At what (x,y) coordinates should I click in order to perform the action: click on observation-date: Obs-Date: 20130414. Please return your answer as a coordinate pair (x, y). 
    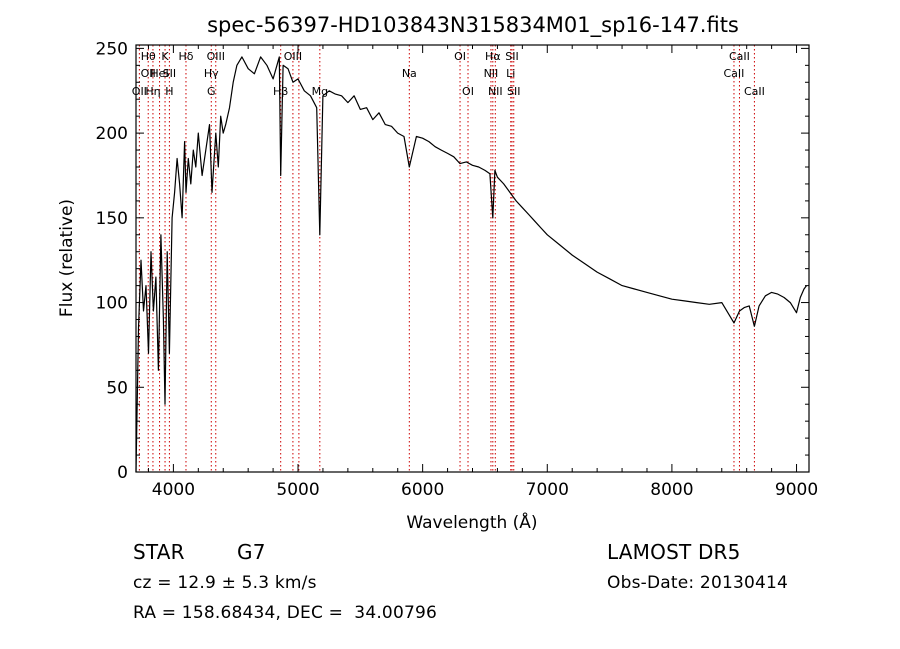
    Looking at the image, I should click on (698, 583).